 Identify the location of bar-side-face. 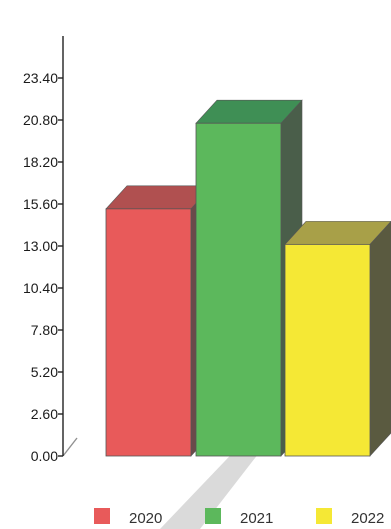
(380, 338).